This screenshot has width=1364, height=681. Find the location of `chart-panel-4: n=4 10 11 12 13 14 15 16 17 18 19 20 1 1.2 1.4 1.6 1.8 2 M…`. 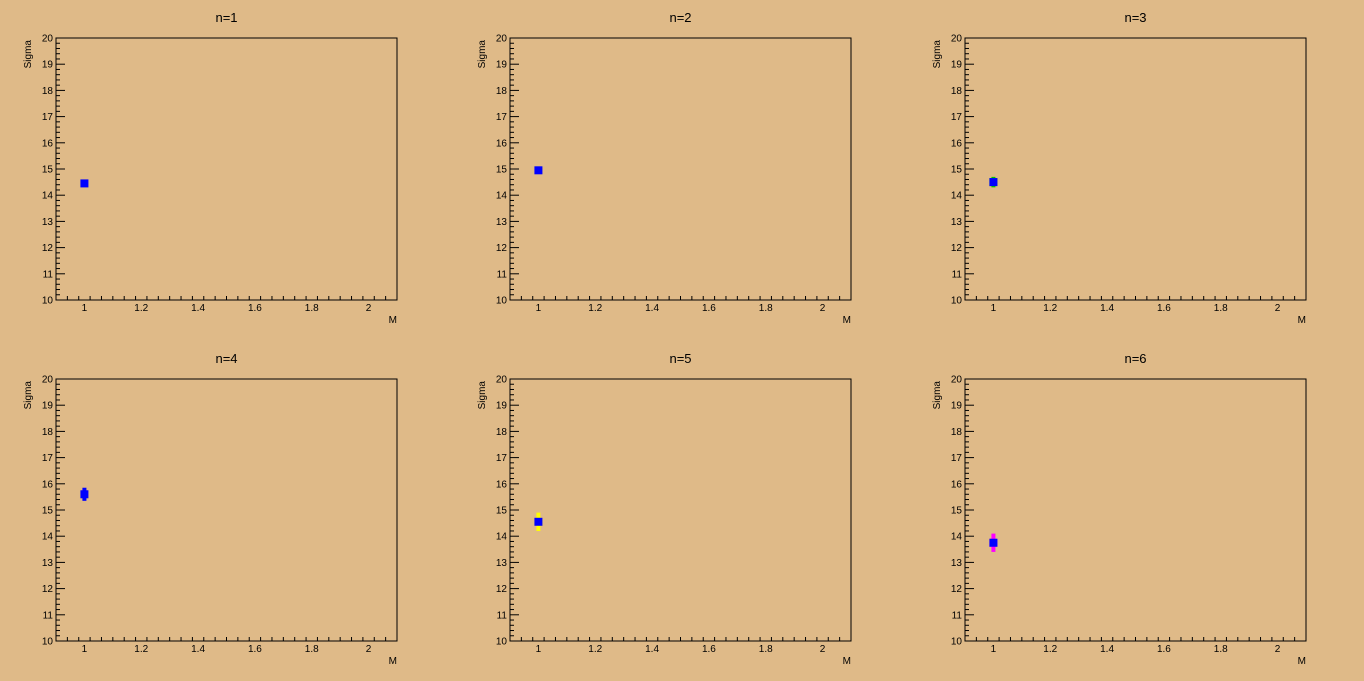

chart-panel-4: n=4 10 11 12 13 14 15 16 17 18 19 20 1 1.2 1.4 1.6 1.8 2 M… is located at coordinates (210, 509).